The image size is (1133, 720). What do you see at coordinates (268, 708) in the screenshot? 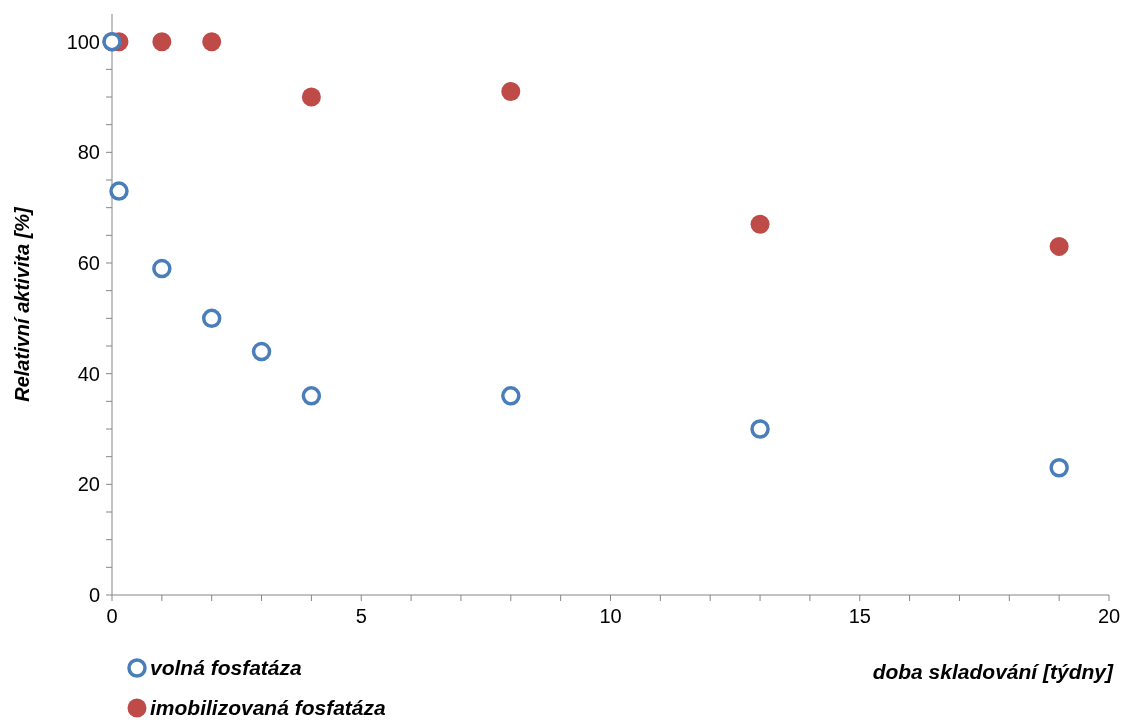
I see `legend-label: imobilizovaná fosfatáza` at bounding box center [268, 708].